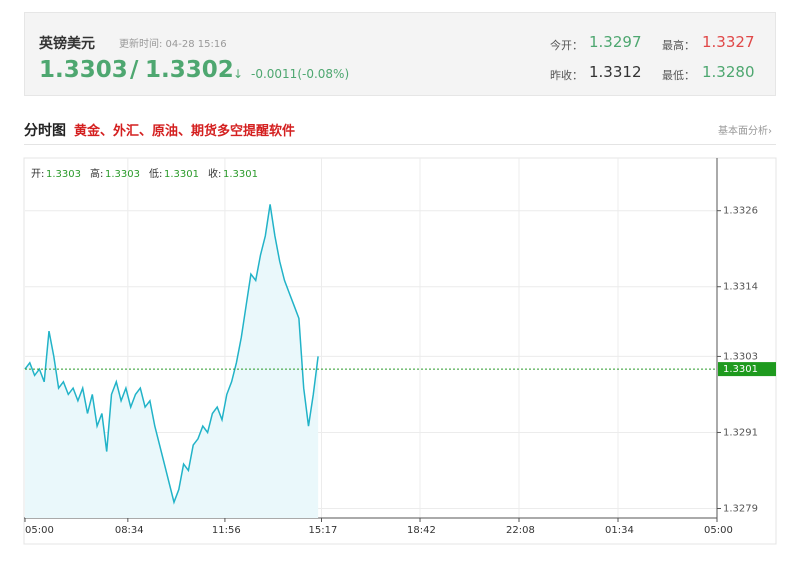  Describe the element at coordinates (615, 42) in the screenshot. I see `stat-value: 1.3297` at that location.